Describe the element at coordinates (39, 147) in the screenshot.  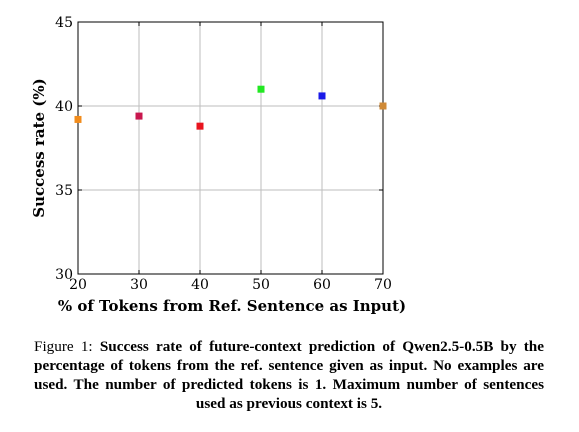
I see `y-axis-label: Success rate (%)` at that location.